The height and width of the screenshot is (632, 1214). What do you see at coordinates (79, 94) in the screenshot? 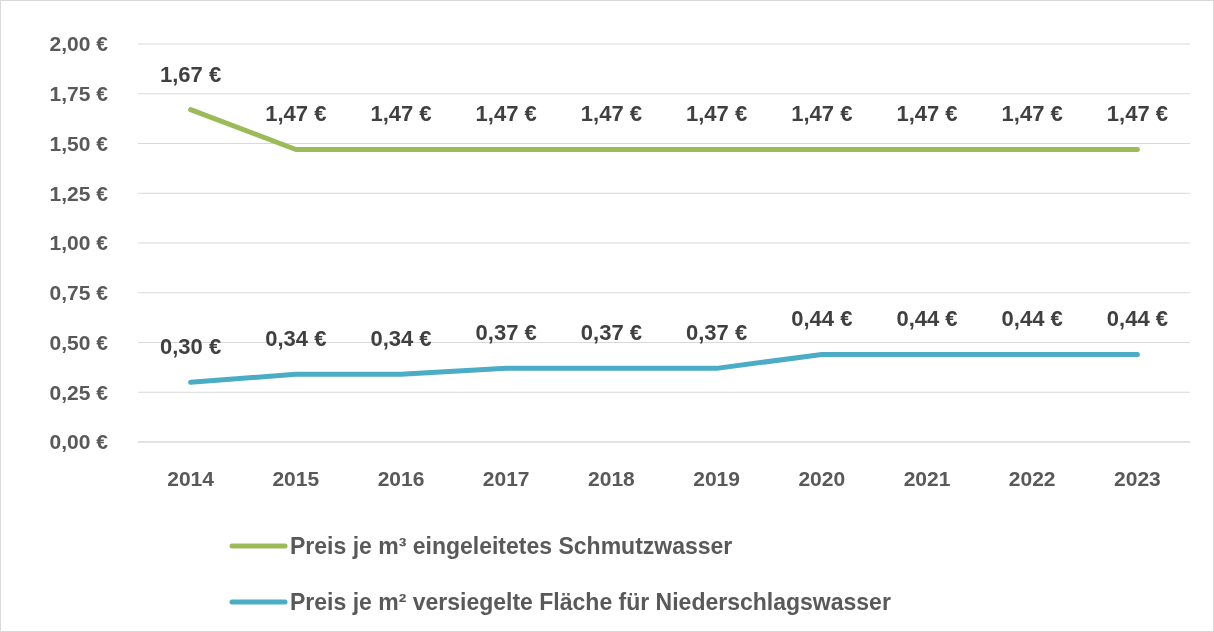
I see `y-tick-label: 1,75 €` at bounding box center [79, 94].